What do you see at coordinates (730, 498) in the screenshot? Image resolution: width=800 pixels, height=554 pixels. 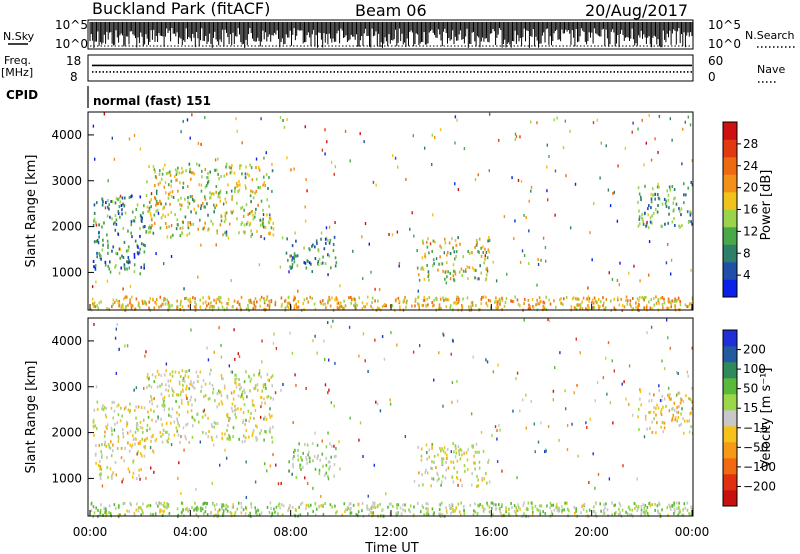 I see `colorbar-block` at bounding box center [730, 498].